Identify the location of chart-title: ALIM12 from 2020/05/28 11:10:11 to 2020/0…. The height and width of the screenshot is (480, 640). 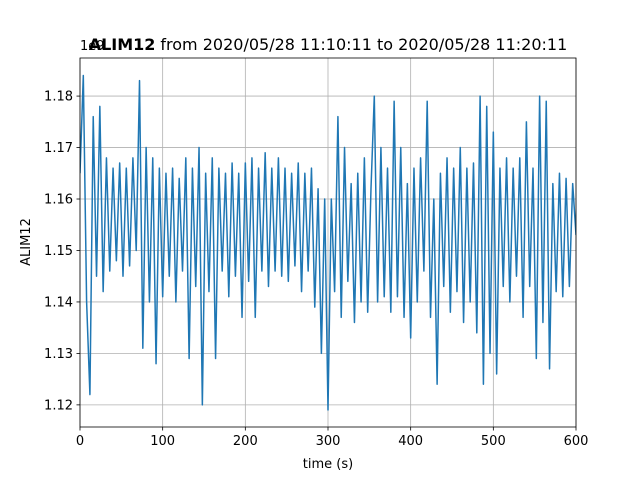
(328, 44).